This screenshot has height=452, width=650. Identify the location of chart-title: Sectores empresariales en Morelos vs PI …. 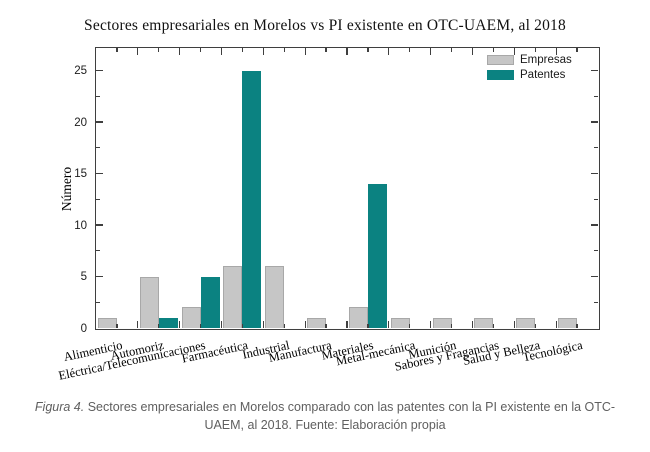
(325, 25).